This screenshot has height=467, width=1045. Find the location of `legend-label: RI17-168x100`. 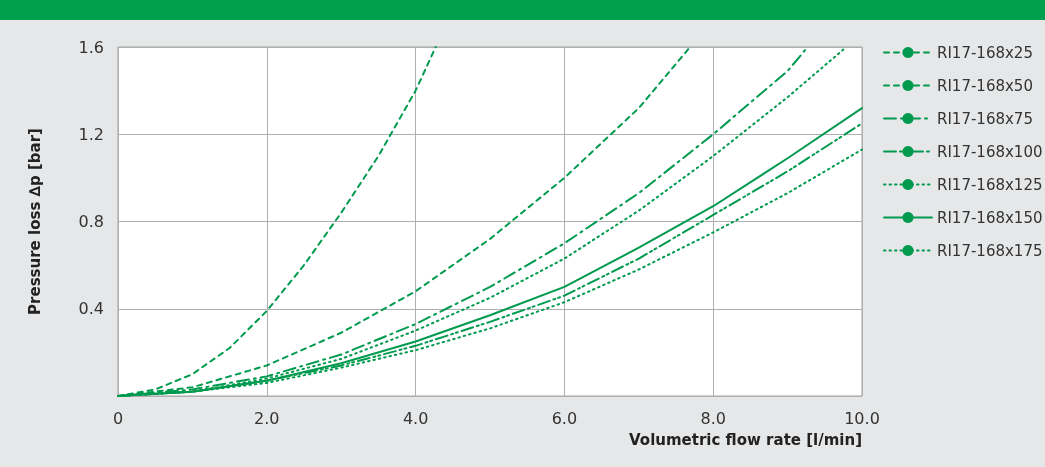

legend-label: RI17-168x100 is located at coordinates (990, 151).